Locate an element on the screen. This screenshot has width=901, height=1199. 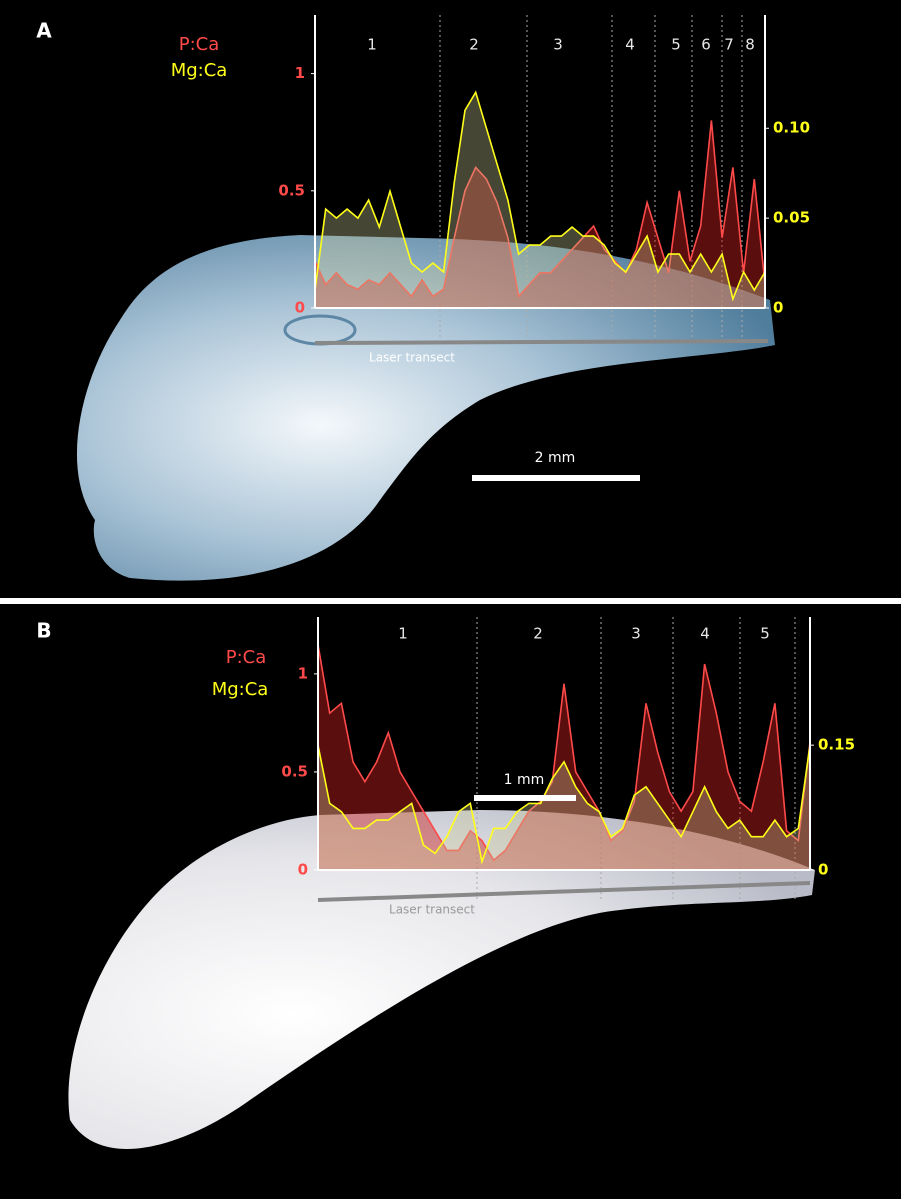
scale-bar-label: 1 mm is located at coordinates (524, 780).